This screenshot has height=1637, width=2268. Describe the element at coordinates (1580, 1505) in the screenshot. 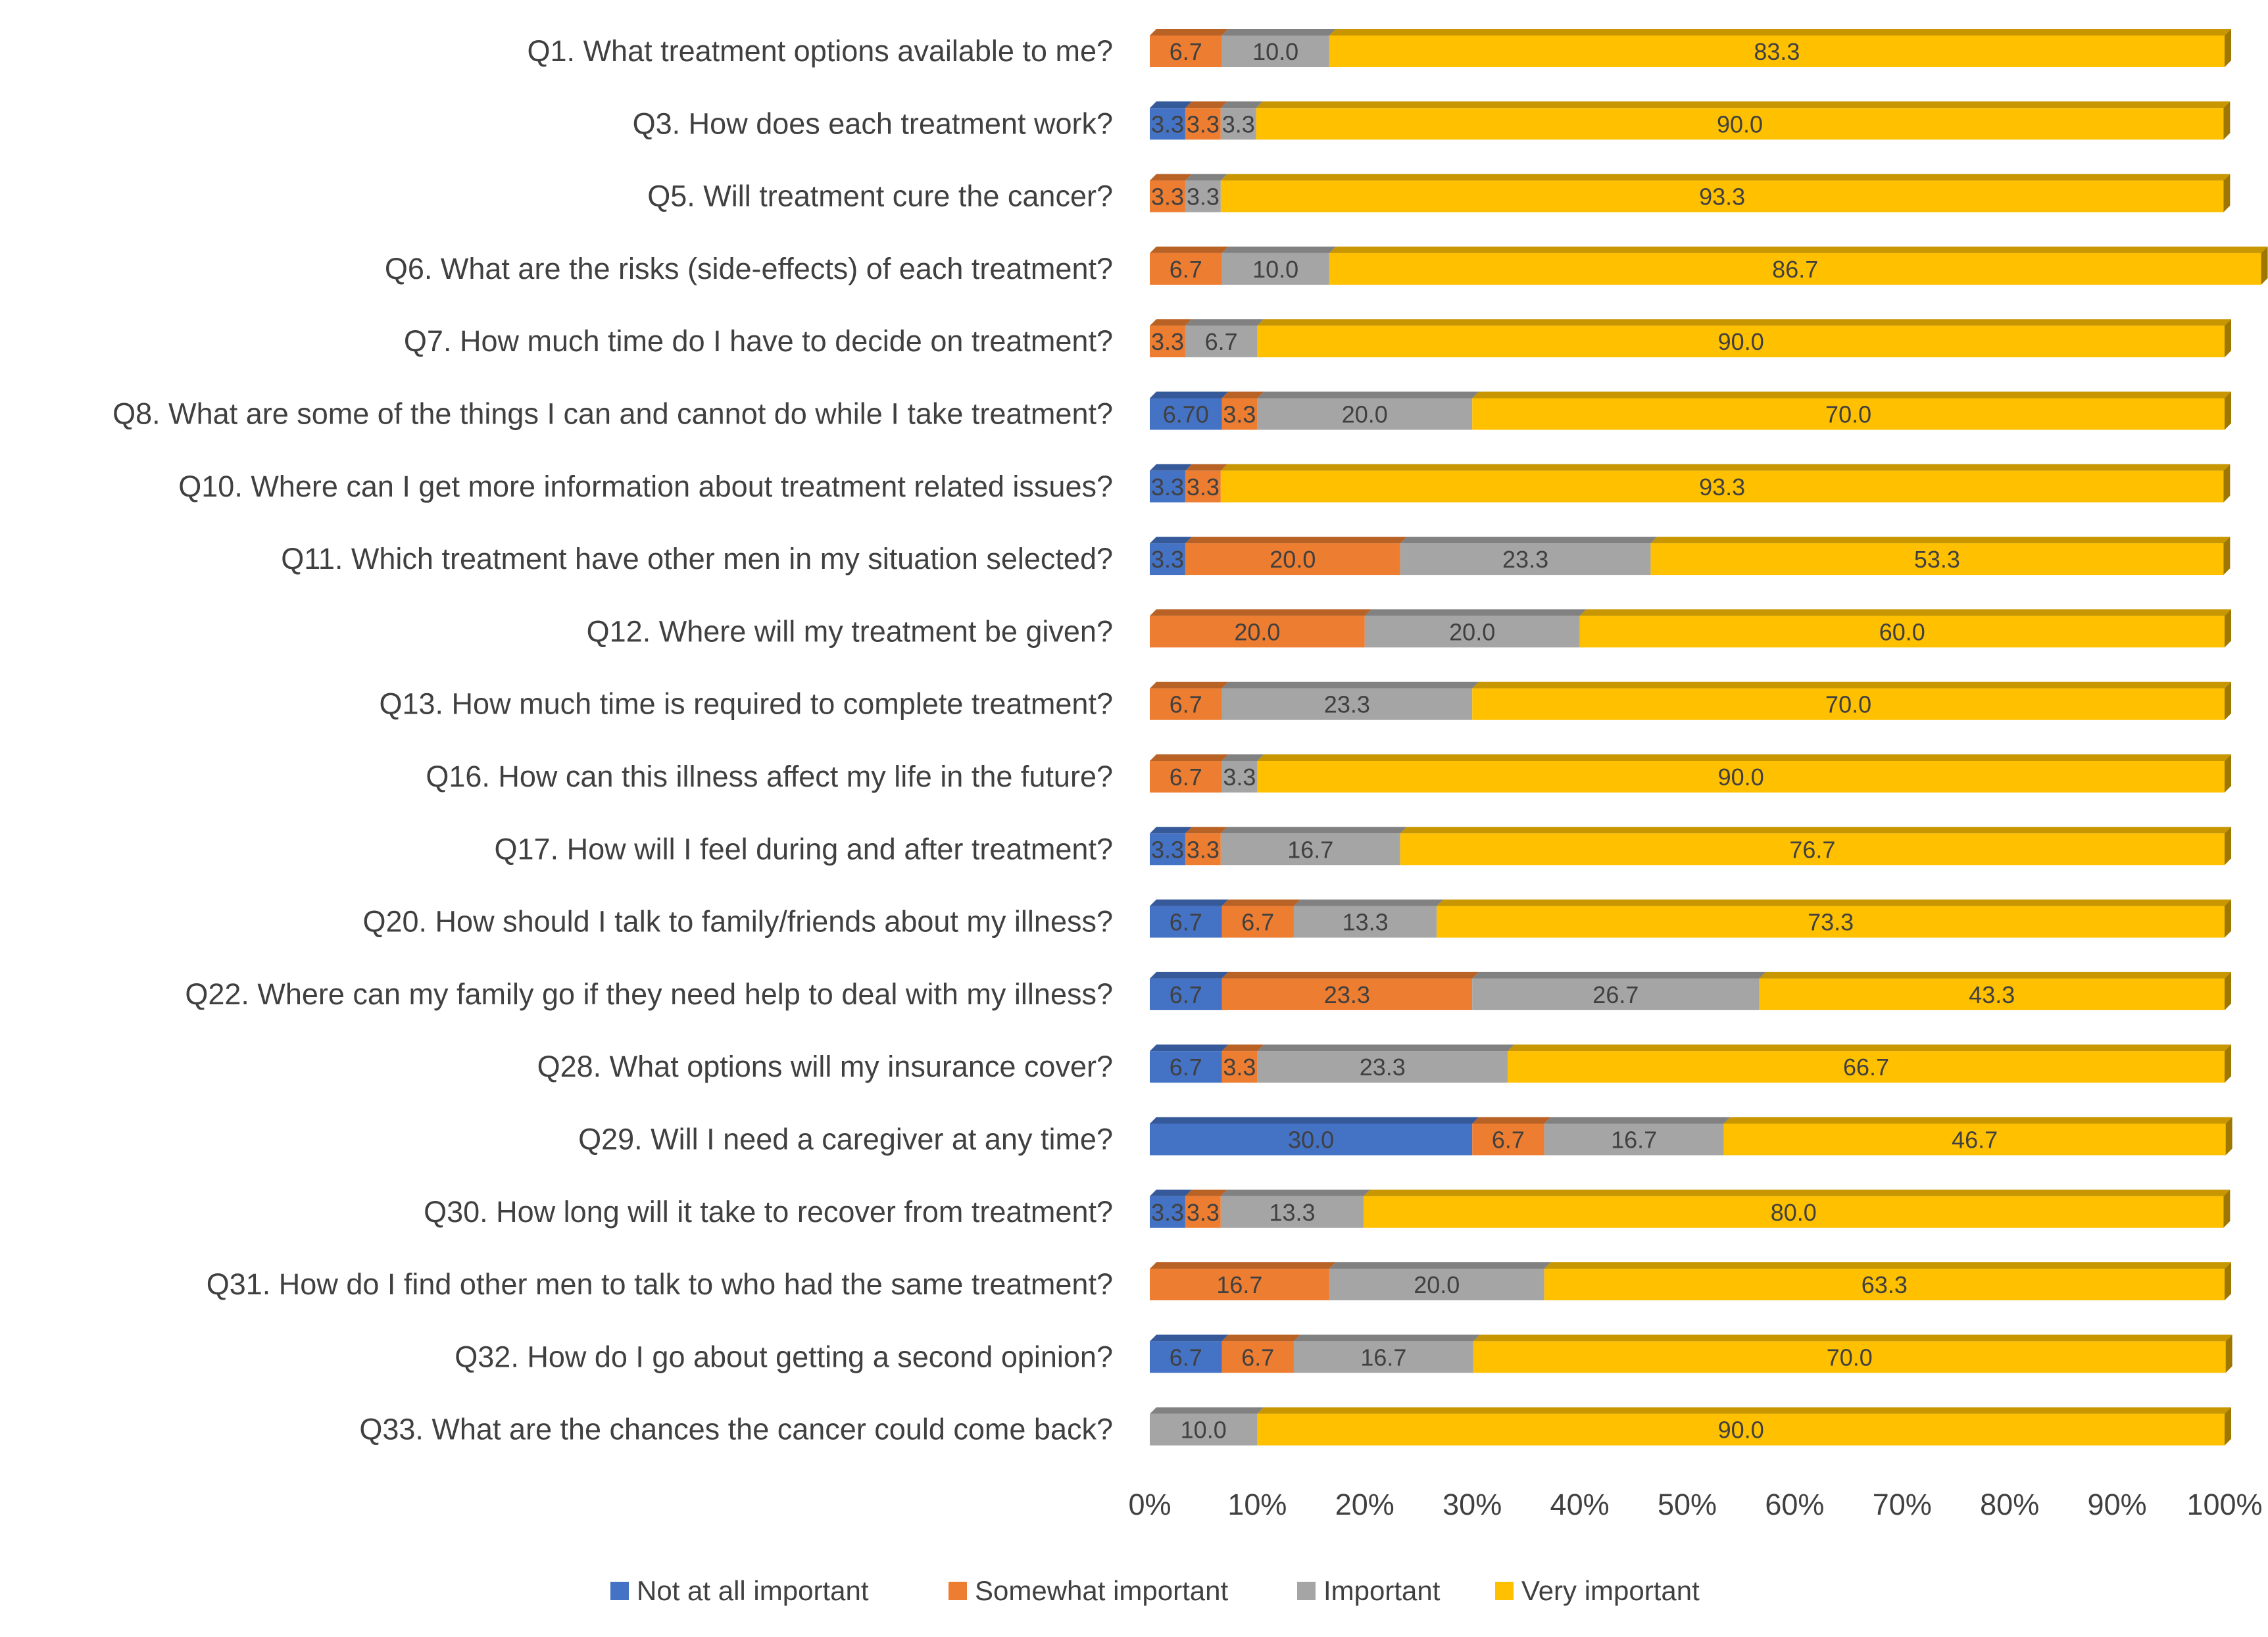

I see `x-tick-label: 40%` at that location.